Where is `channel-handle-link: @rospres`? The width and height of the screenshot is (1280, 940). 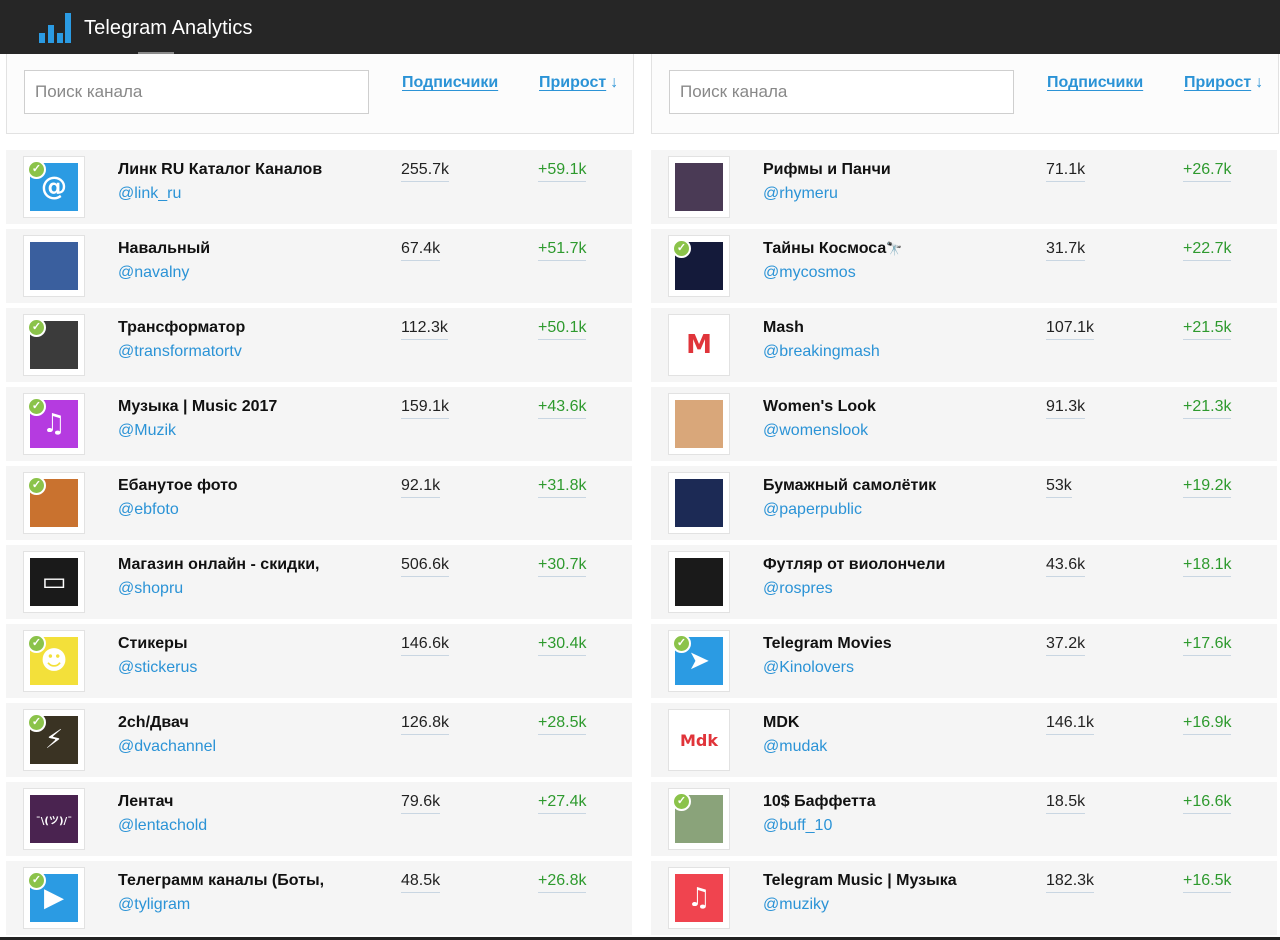 channel-handle-link: @rospres is located at coordinates (798, 588).